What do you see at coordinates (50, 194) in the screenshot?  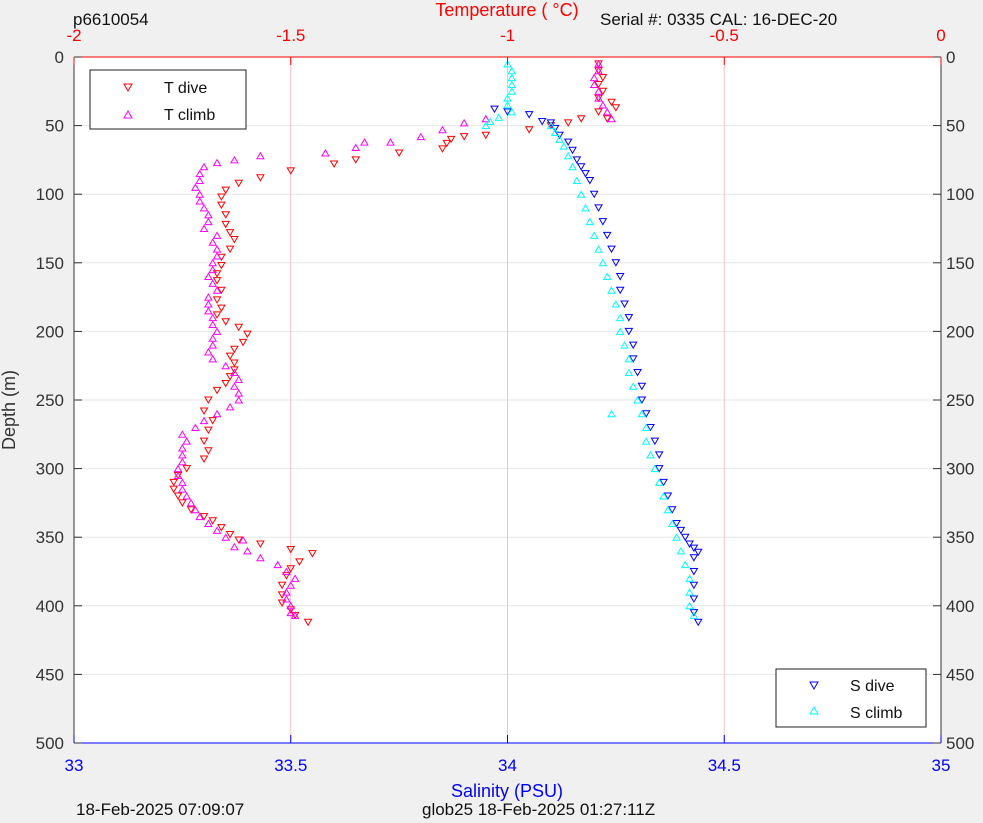 I see `depth-tick-label: 100` at bounding box center [50, 194].